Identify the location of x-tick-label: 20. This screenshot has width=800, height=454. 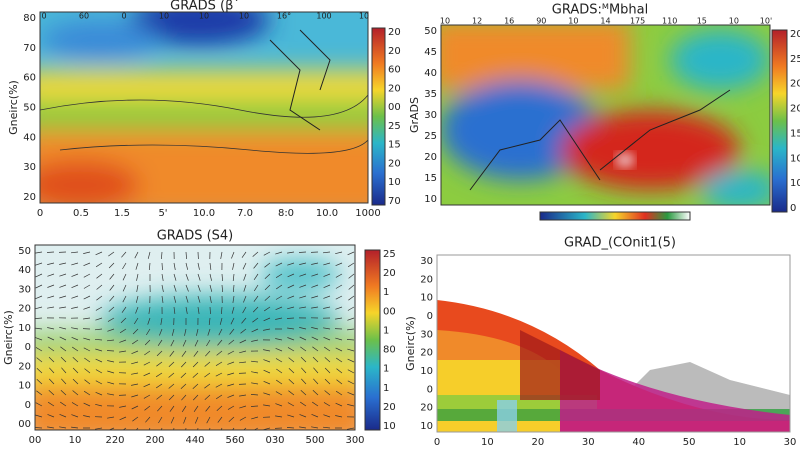
(537, 442).